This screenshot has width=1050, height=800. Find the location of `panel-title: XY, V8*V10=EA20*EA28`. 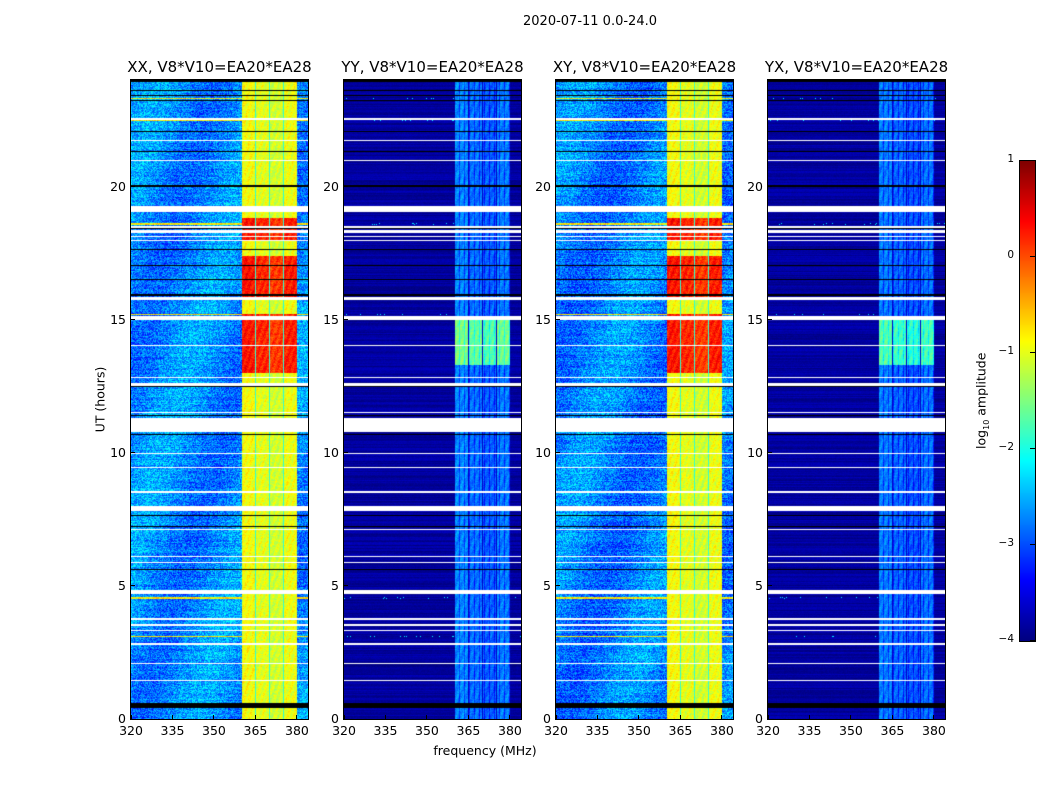

panel-title: XY, V8*V10=EA20*EA28 is located at coordinates (644, 67).